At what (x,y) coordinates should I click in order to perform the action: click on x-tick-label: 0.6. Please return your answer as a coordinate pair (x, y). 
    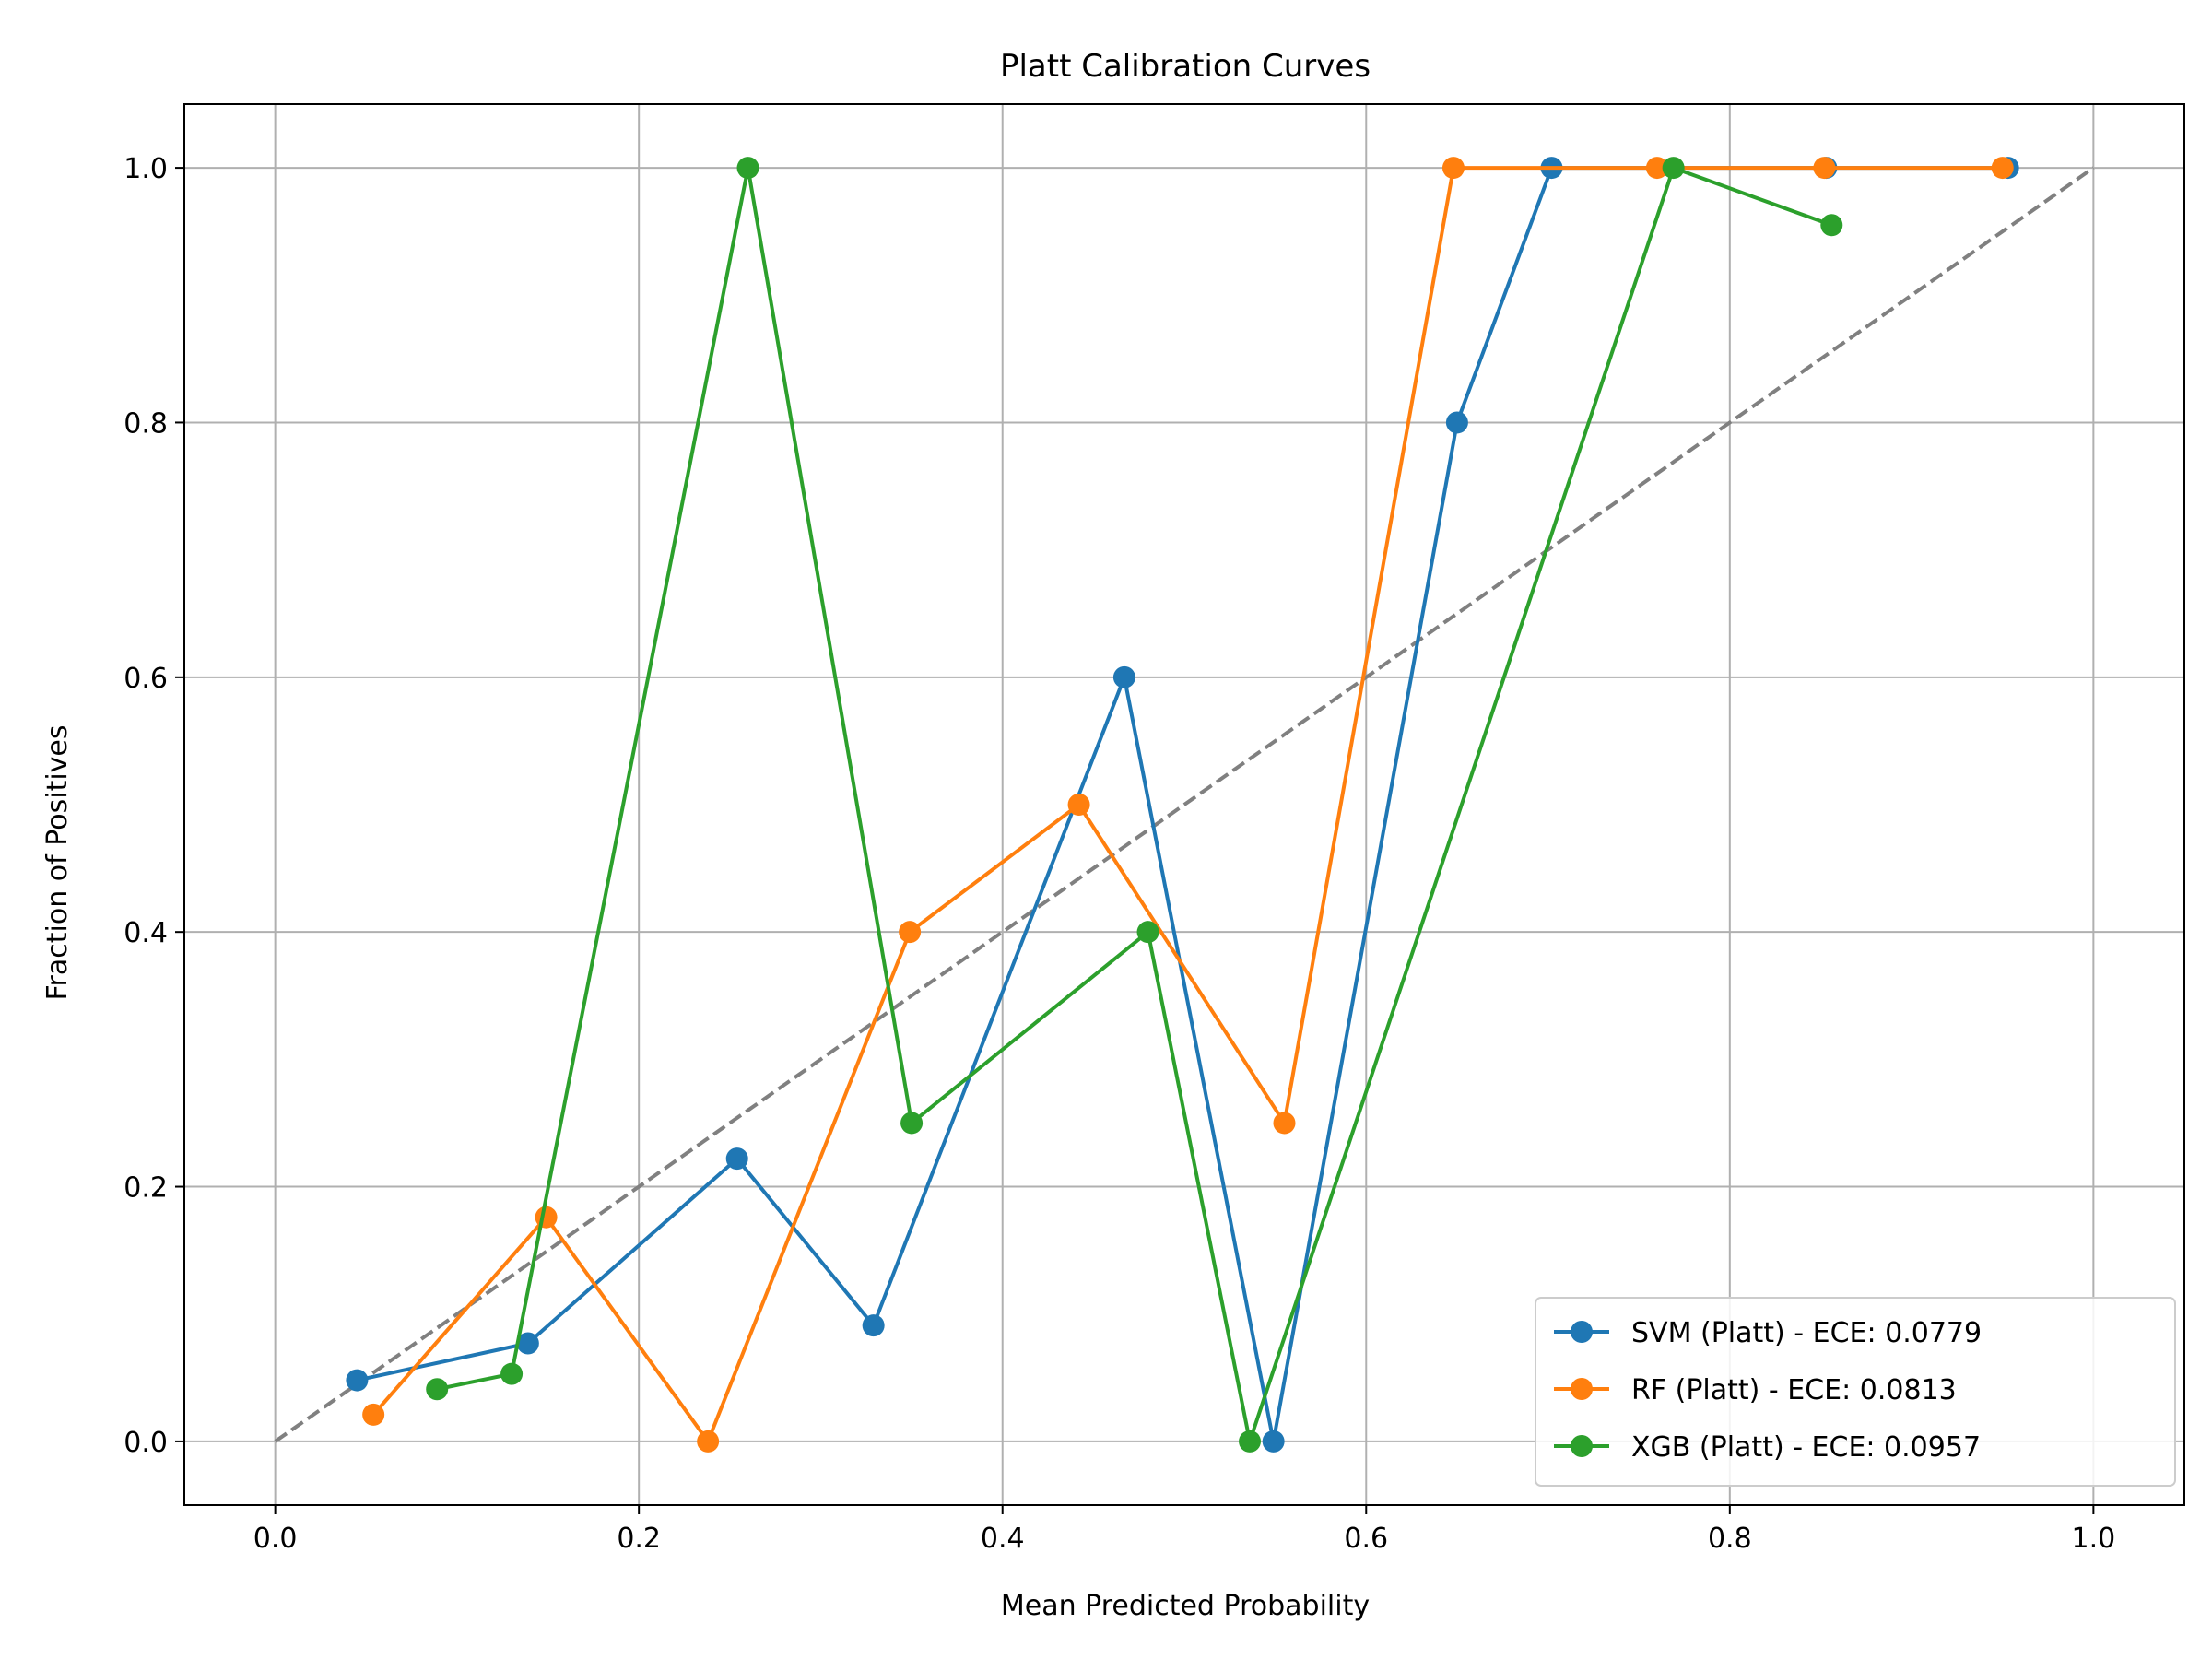
    Looking at the image, I should click on (1366, 1539).